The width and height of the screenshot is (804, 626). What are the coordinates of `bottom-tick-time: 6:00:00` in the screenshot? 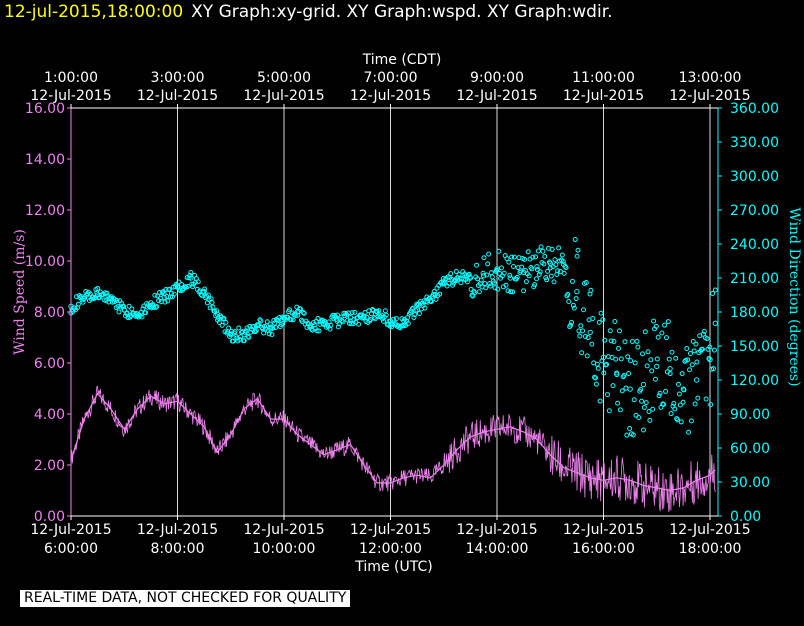 It's located at (71, 549).